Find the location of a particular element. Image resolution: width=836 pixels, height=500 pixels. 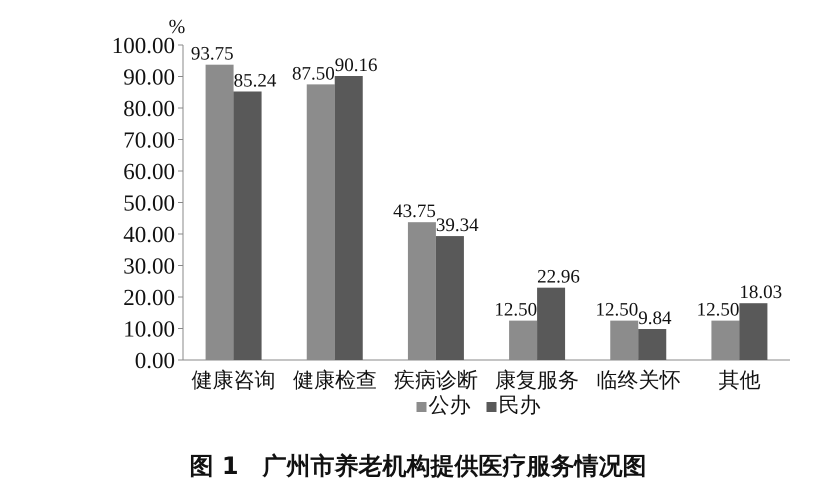

x-tick-label: 健康咨询 is located at coordinates (234, 380).